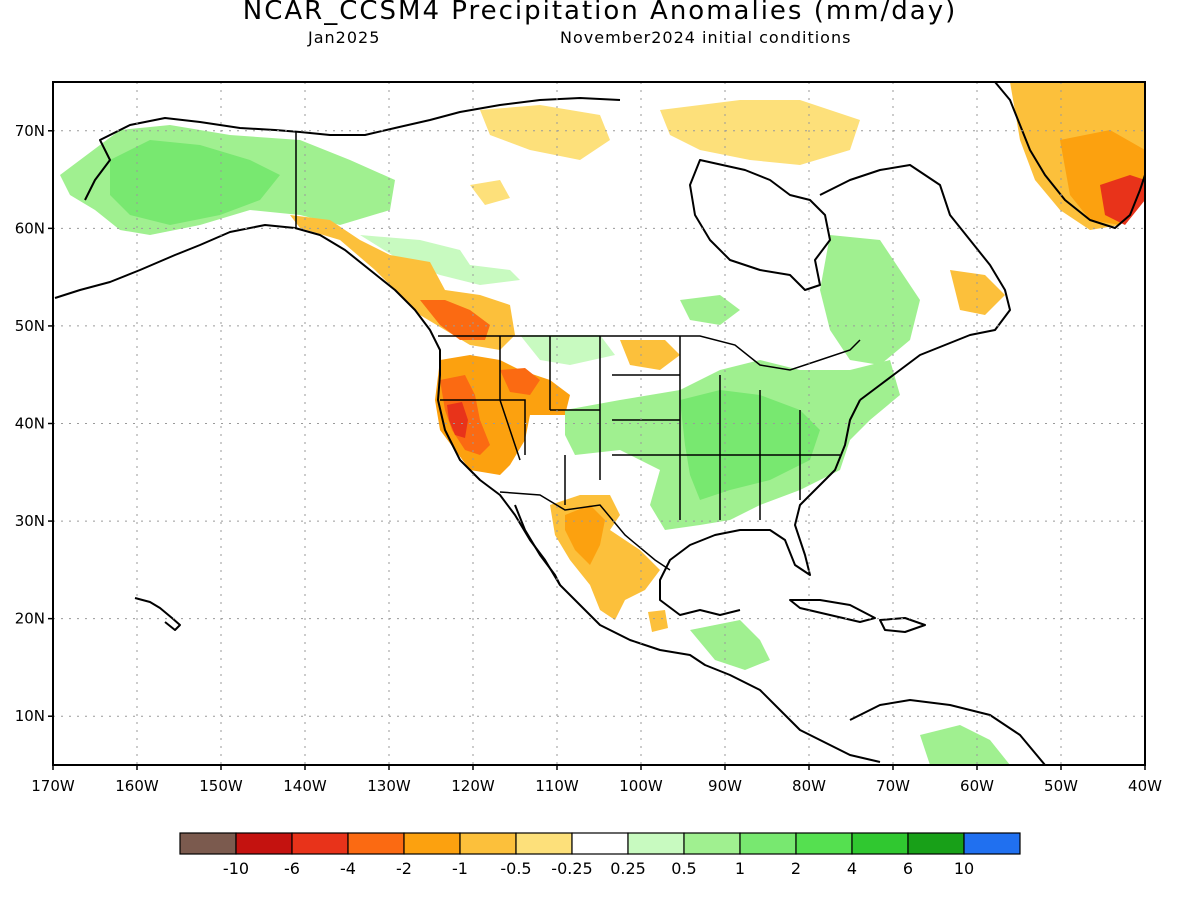  What do you see at coordinates (352, 149) in the screenshot?
I see `coastline-arctic` at bounding box center [352, 149].